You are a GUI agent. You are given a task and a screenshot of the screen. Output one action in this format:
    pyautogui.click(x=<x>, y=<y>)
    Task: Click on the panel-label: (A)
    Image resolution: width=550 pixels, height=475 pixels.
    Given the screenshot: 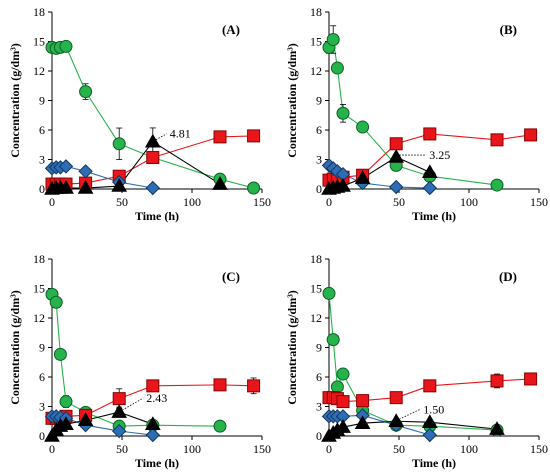 What is the action you would take?
    pyautogui.click(x=231, y=29)
    